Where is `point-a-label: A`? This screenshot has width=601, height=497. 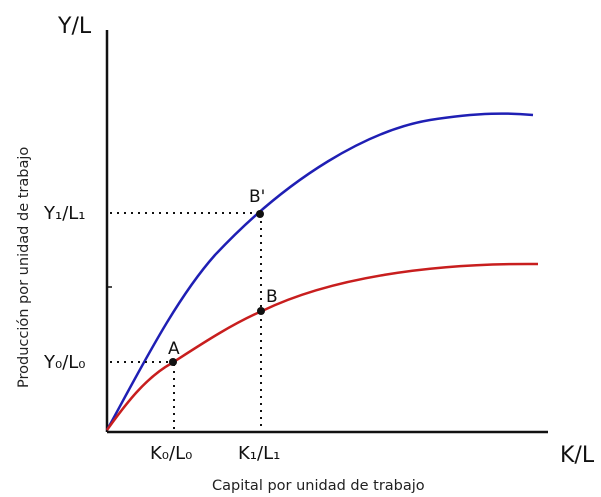
point-a-label: A is located at coordinates (174, 349).